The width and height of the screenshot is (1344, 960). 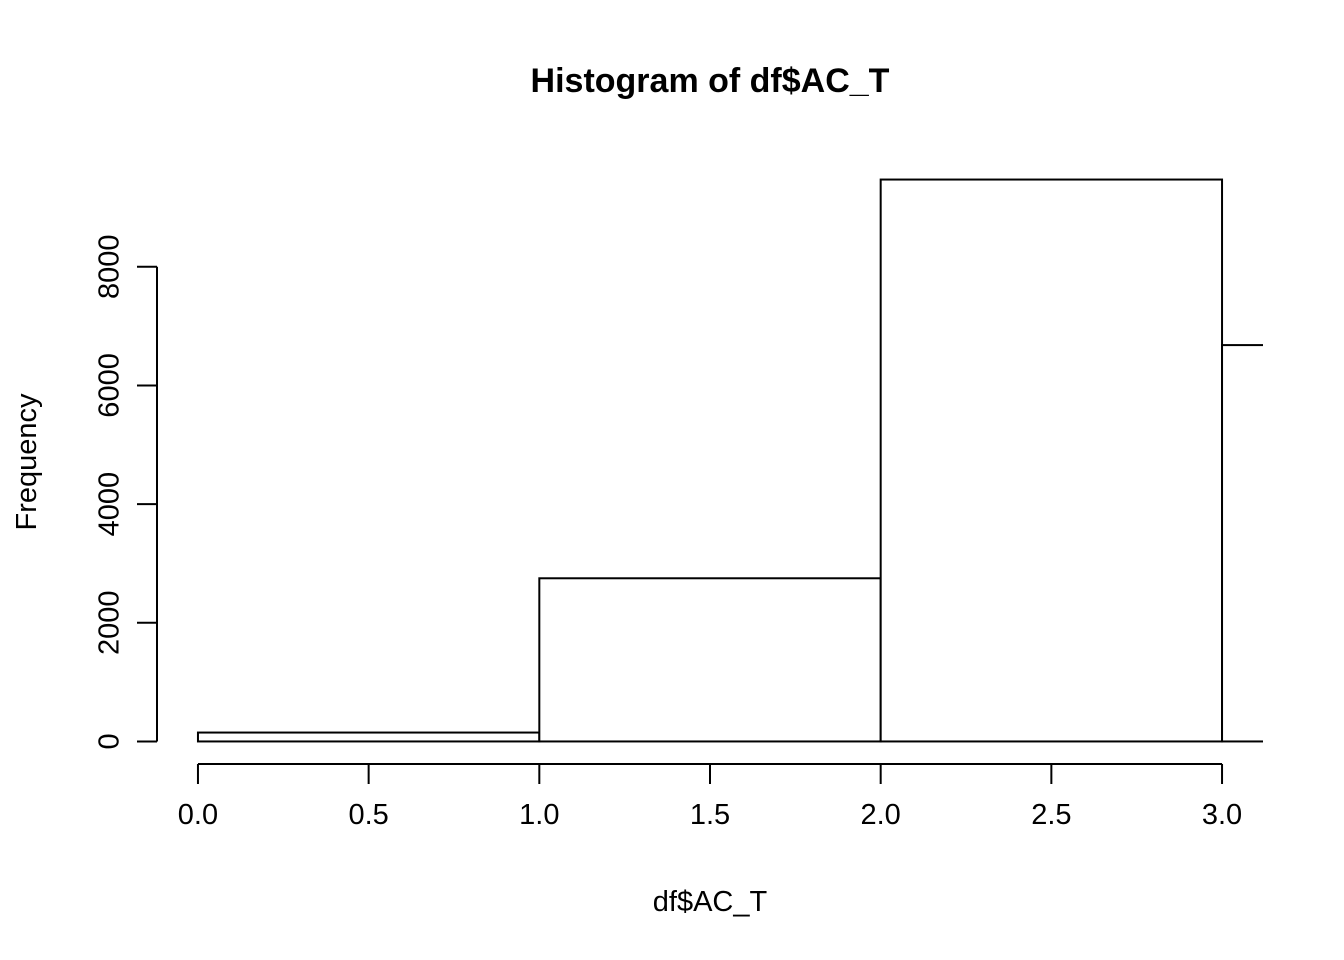 What do you see at coordinates (539, 815) in the screenshot?
I see `x-tick-label: 1.0` at bounding box center [539, 815].